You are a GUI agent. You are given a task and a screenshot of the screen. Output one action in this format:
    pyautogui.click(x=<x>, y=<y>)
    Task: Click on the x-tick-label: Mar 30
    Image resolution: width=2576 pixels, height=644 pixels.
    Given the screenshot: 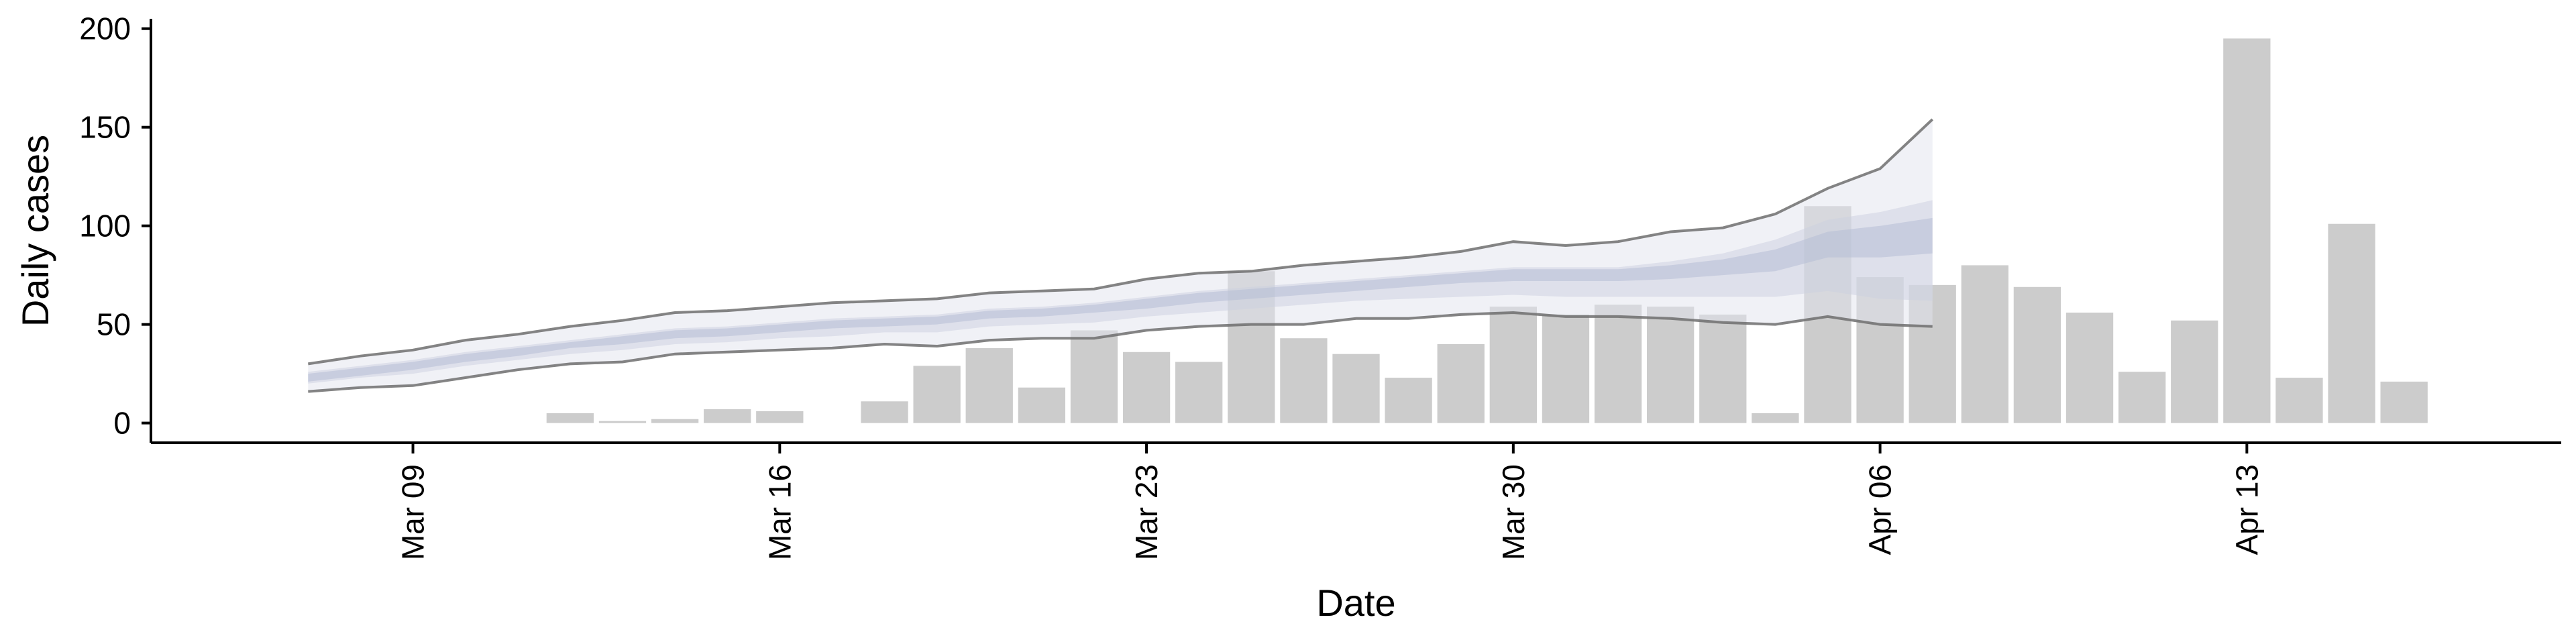 What is the action you would take?
    pyautogui.click(x=1513, y=512)
    